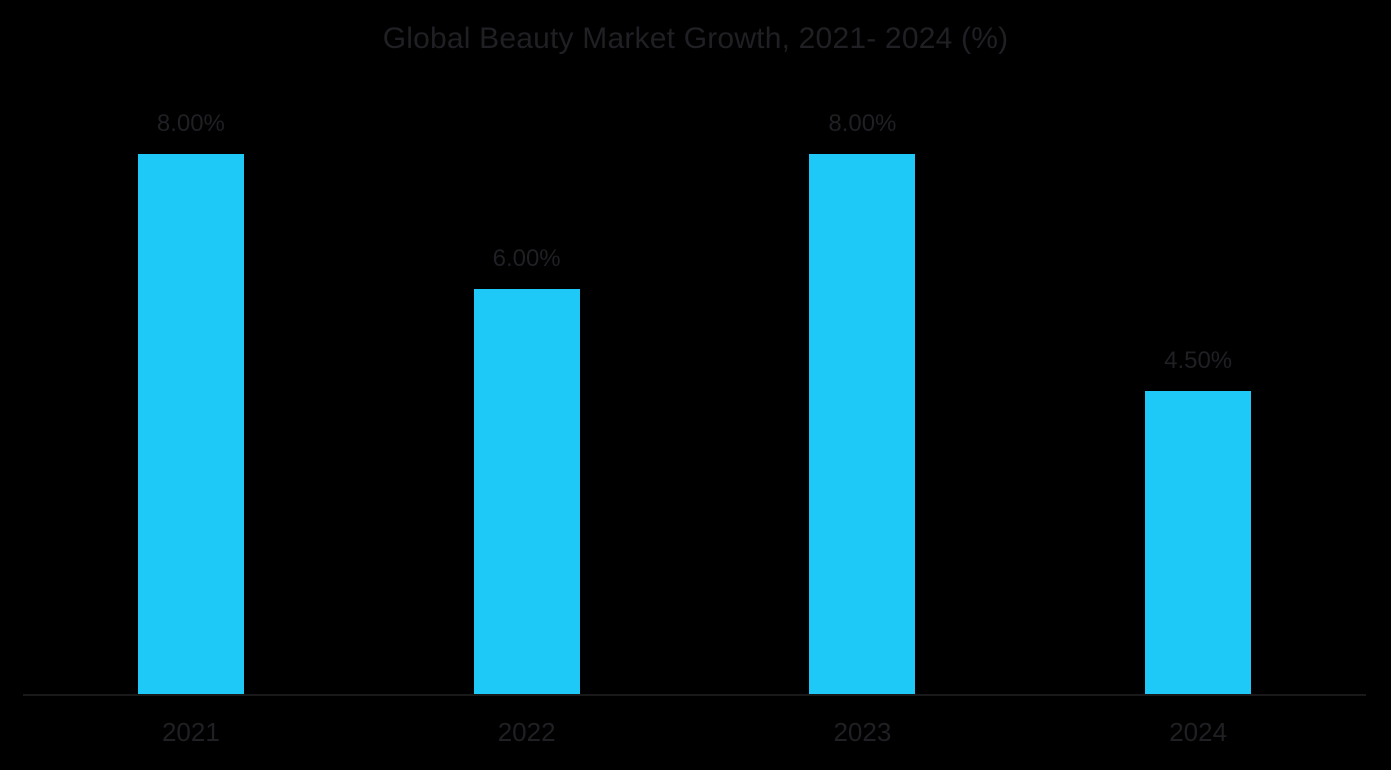 This screenshot has width=1391, height=770. I want to click on bar-2021, so click(190, 424).